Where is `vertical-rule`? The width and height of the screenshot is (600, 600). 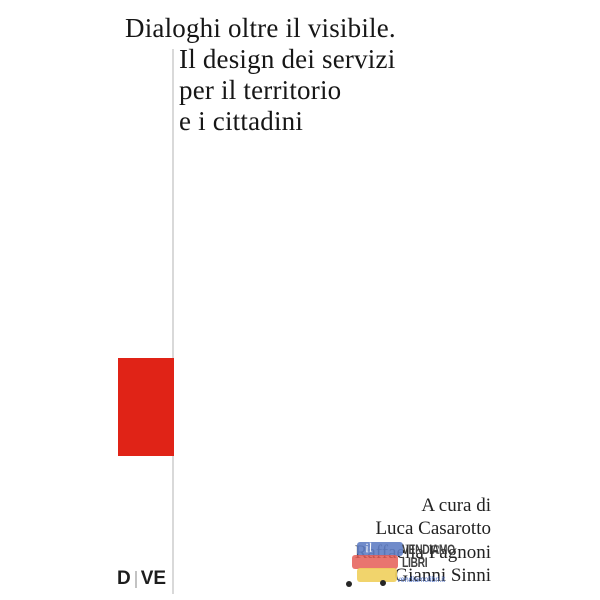 vertical-rule is located at coordinates (173, 321).